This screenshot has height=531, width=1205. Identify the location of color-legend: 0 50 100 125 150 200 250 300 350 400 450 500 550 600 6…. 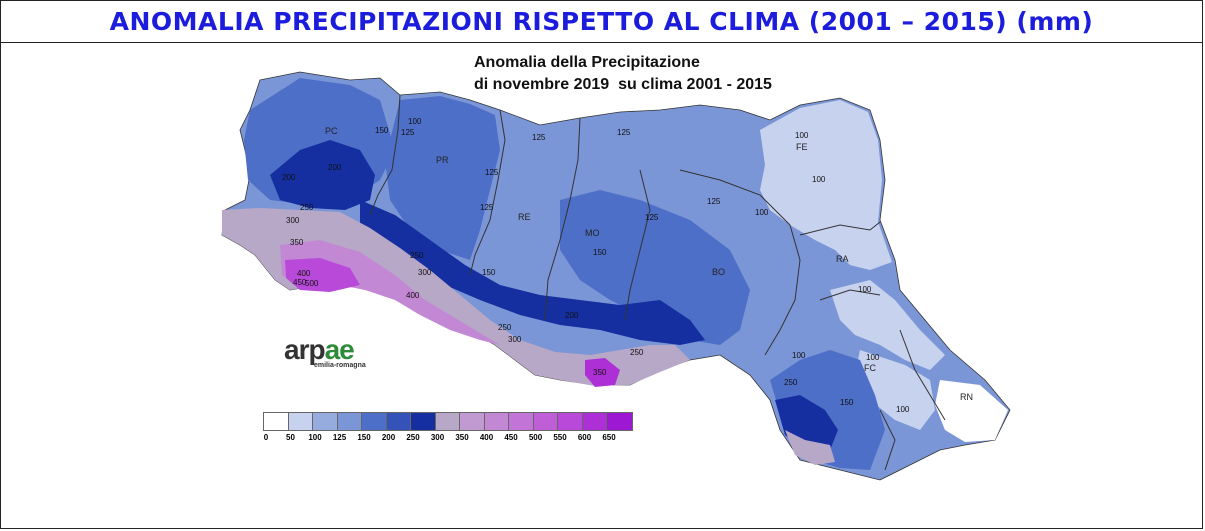
(448, 428).